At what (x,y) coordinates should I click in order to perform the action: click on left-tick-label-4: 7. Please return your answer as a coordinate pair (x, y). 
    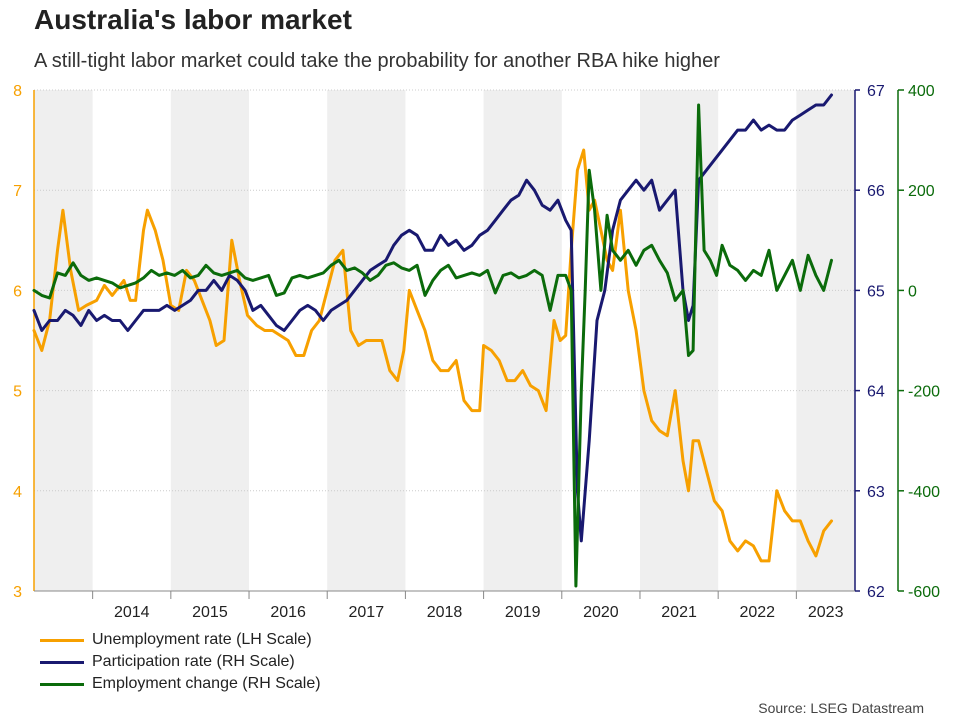
    Looking at the image, I should click on (17, 191).